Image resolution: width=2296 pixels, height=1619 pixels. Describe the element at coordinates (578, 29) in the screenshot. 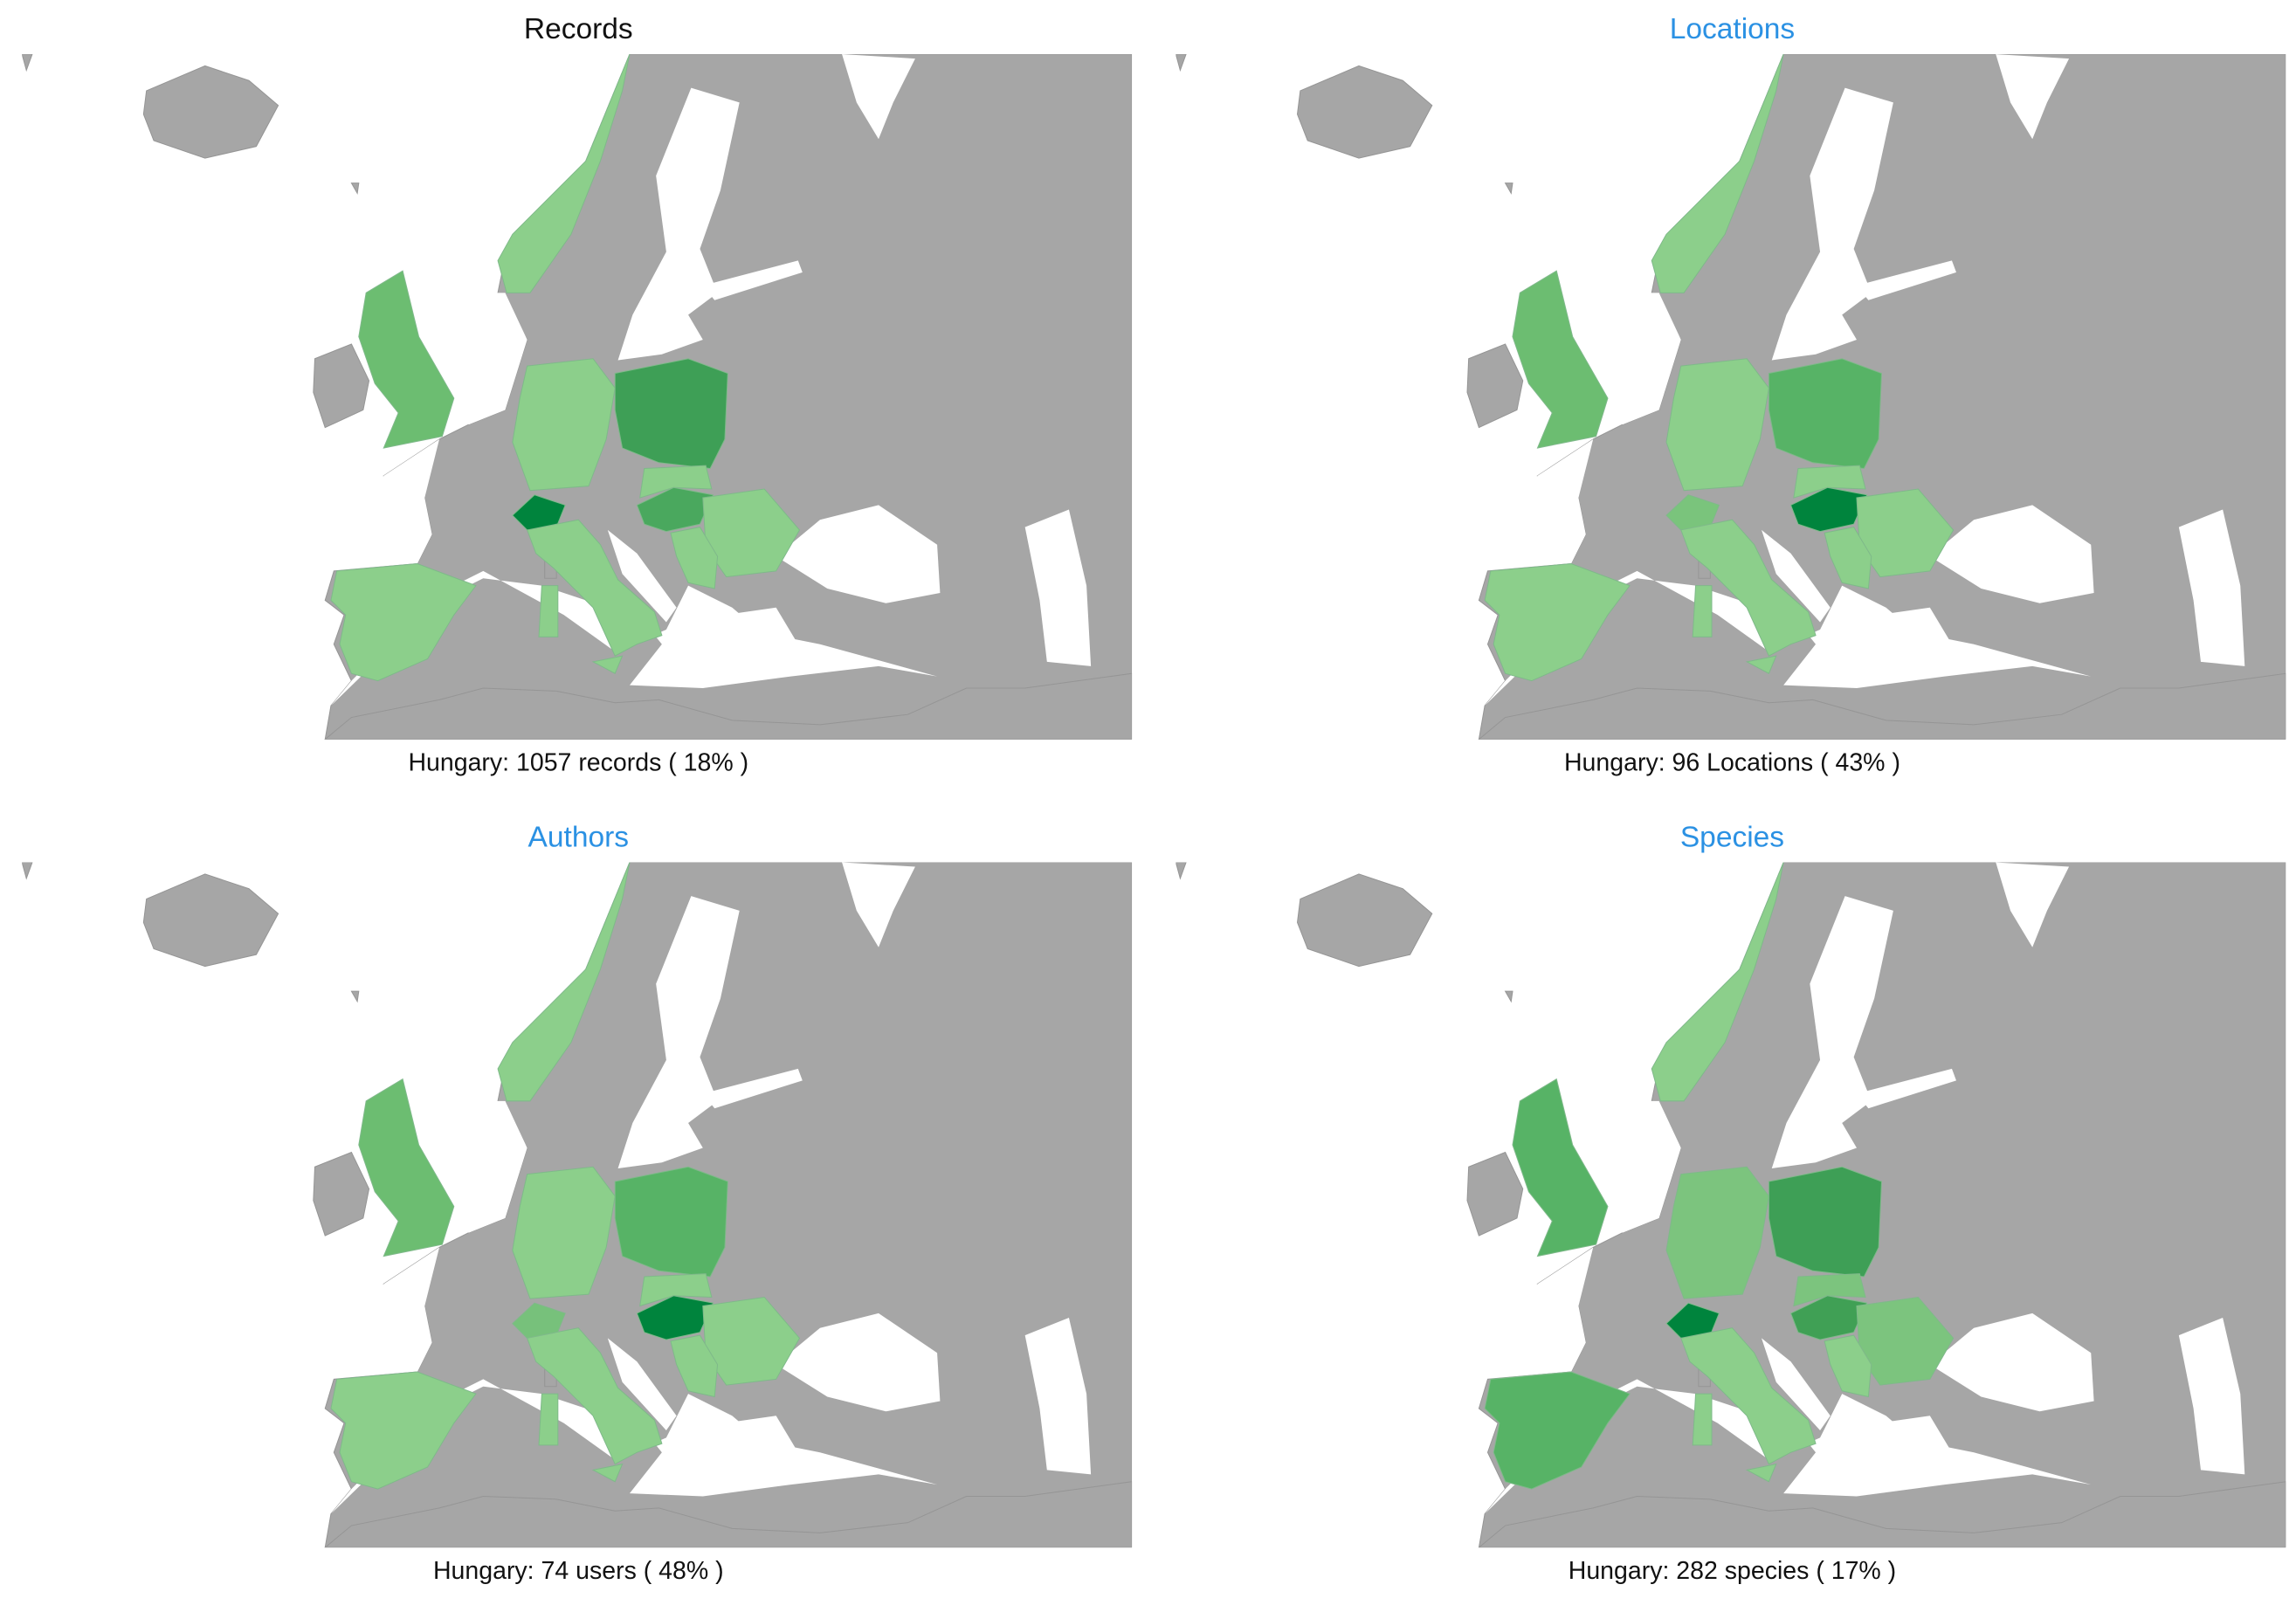

I see `panel-title: Records` at that location.